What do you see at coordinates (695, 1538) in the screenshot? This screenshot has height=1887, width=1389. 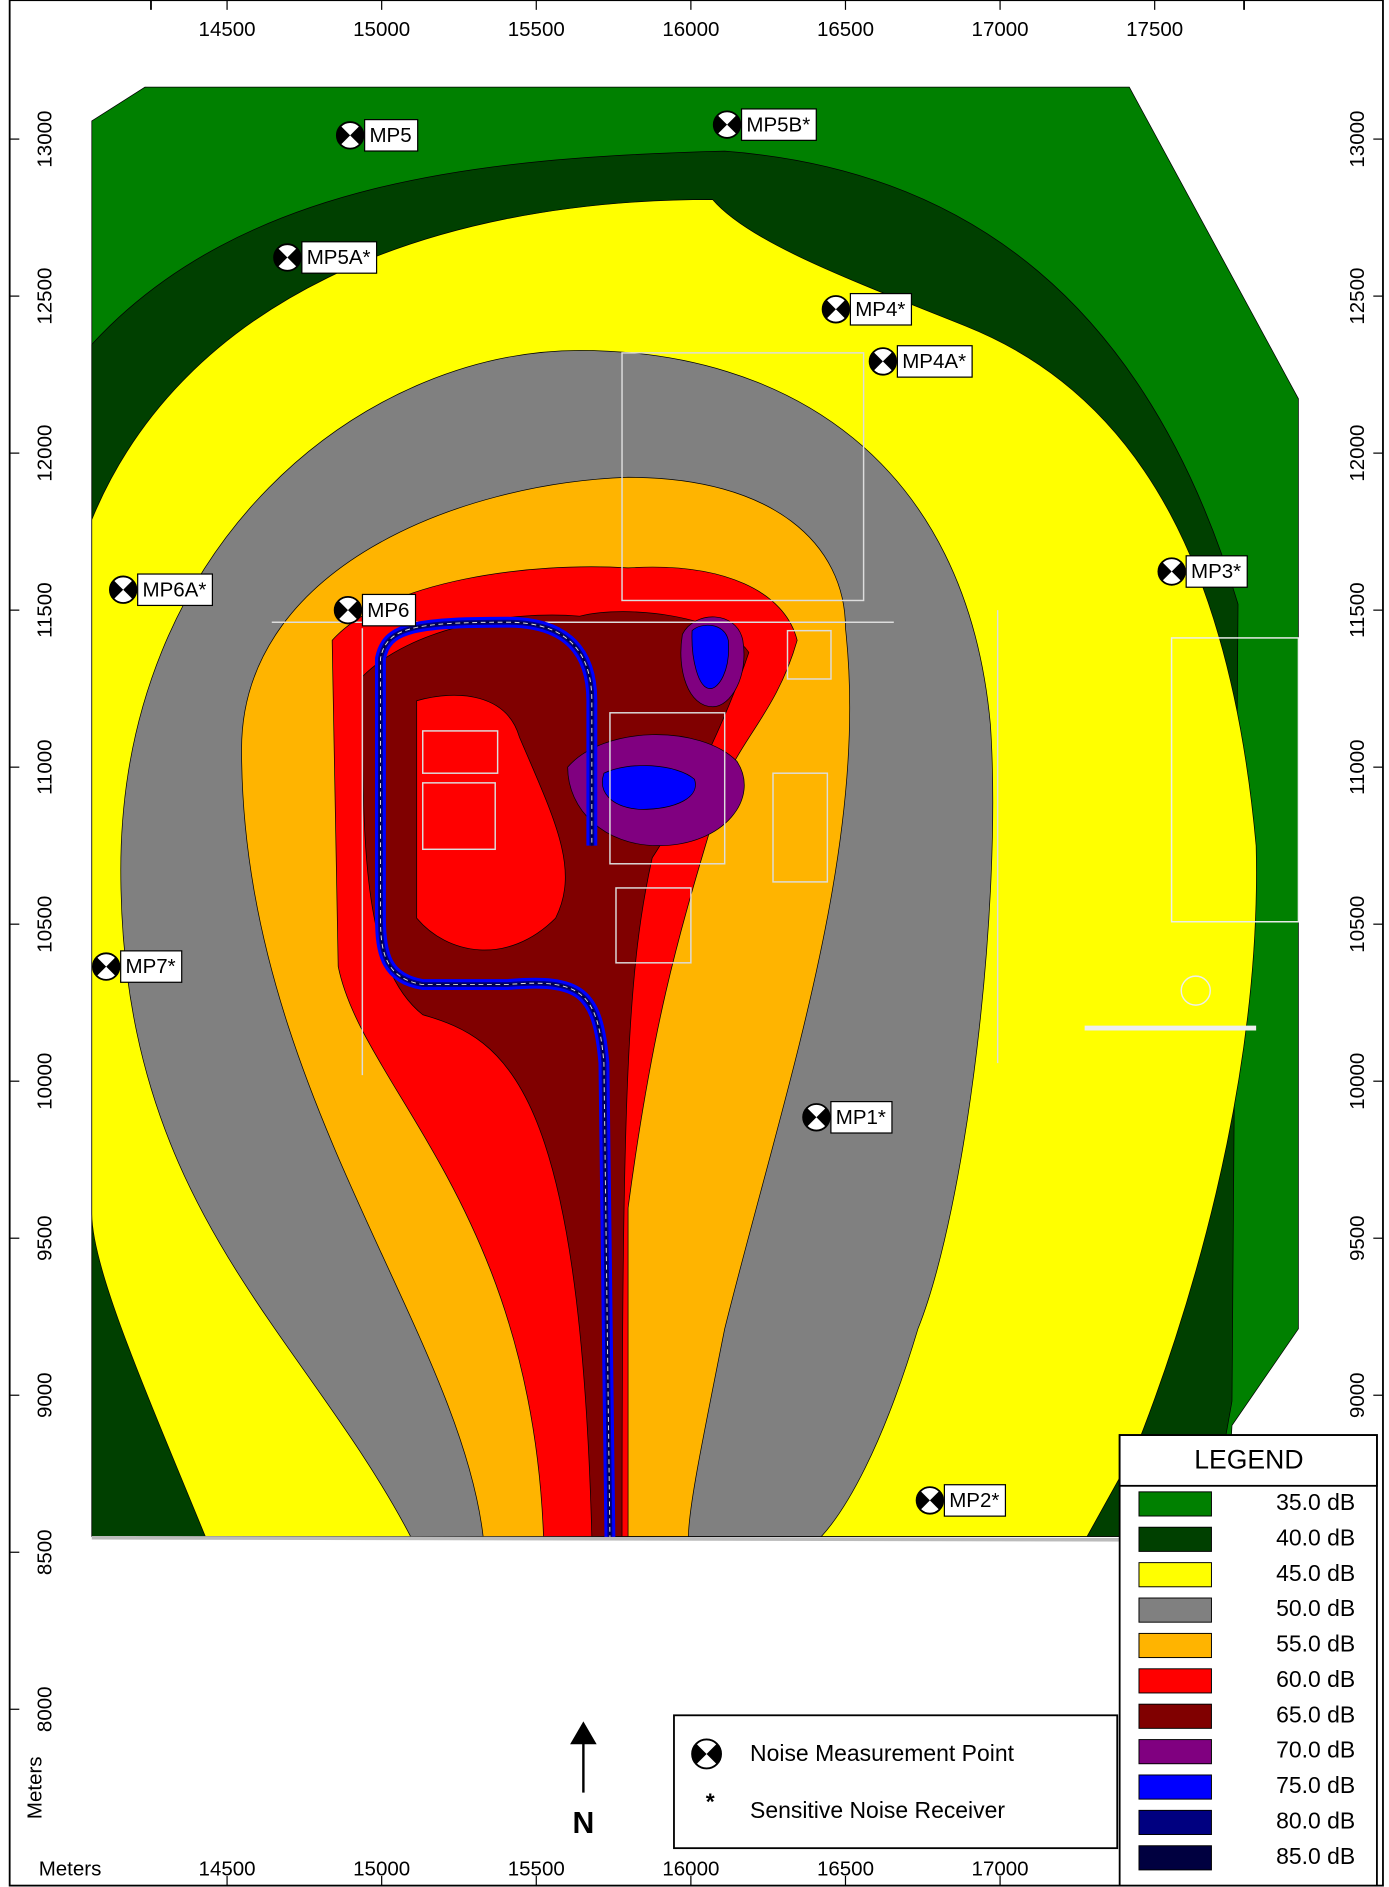 I see `boundary-line` at bounding box center [695, 1538].